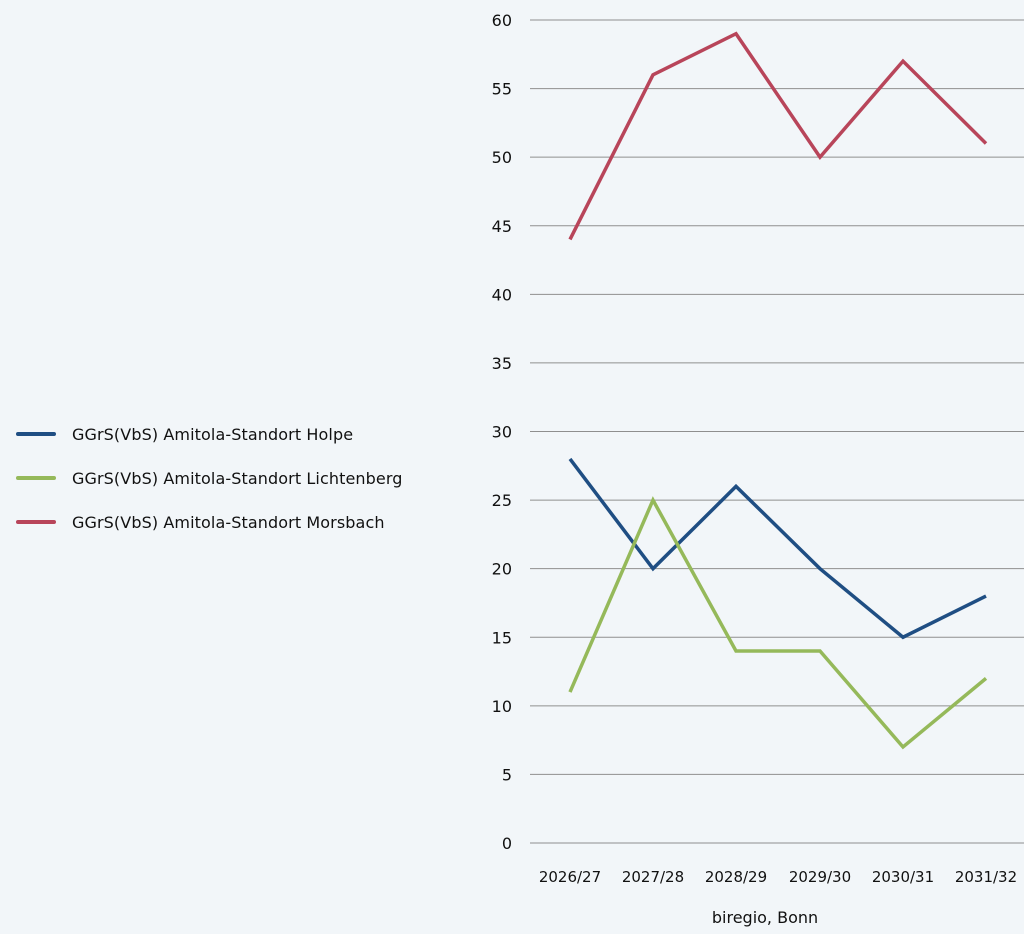 The height and width of the screenshot is (934, 1024). I want to click on y-tick-label: 40, so click(502, 294).